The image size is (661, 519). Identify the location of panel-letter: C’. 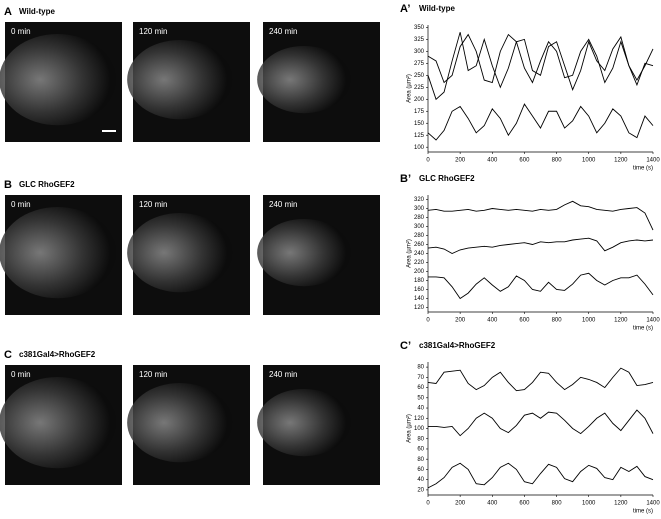
(405, 346).